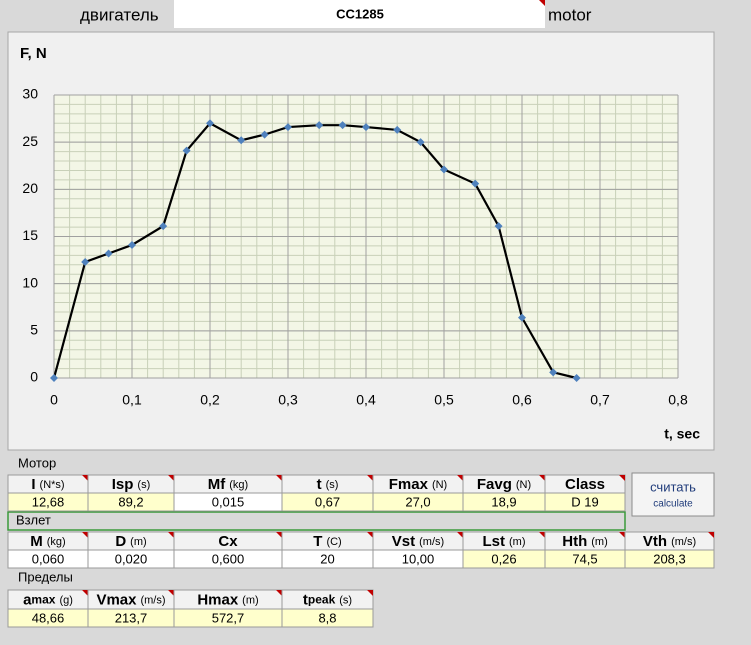 The image size is (751, 645). What do you see at coordinates (217, 484) in the screenshot?
I see `header-name: Mf` at bounding box center [217, 484].